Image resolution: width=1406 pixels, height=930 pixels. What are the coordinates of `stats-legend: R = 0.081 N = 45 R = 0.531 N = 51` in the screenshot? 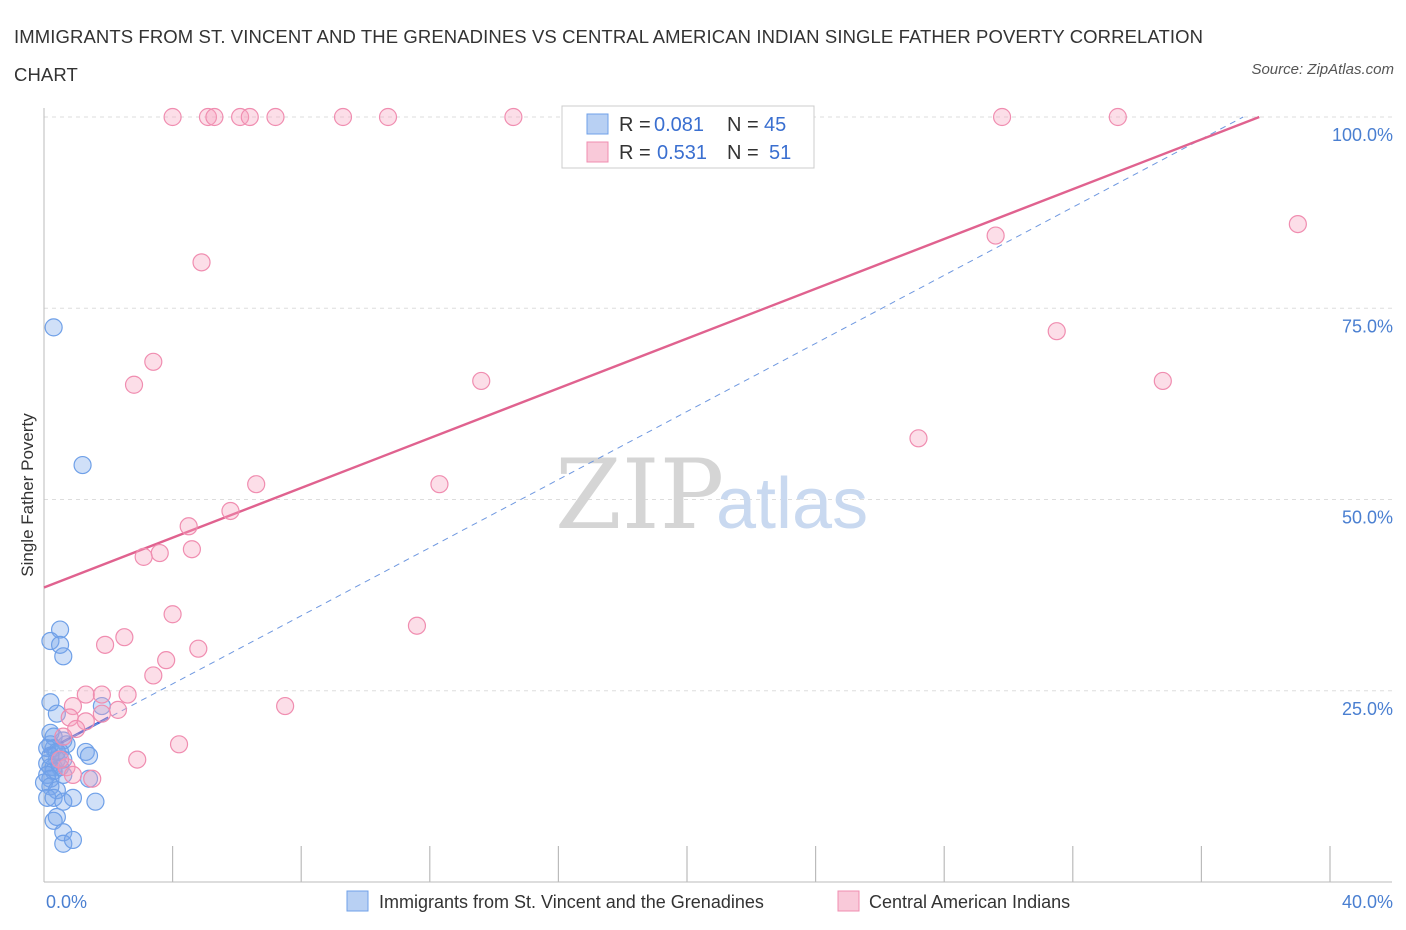 It's located at (688, 137).